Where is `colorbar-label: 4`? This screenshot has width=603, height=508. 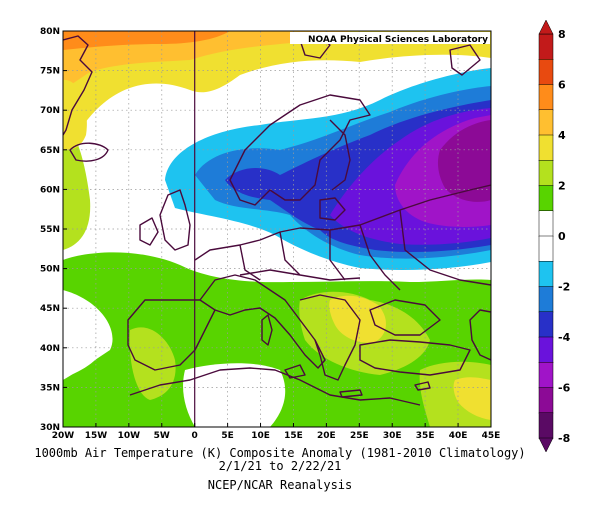
colorbar-label: 4 is located at coordinates (562, 135).